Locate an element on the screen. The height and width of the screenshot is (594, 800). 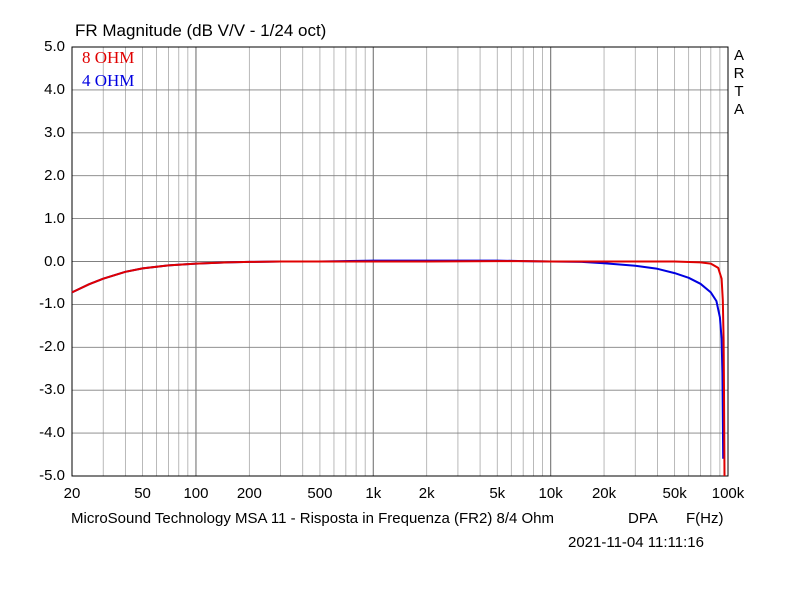
x-tick-label: 50 is located at coordinates (142, 493).